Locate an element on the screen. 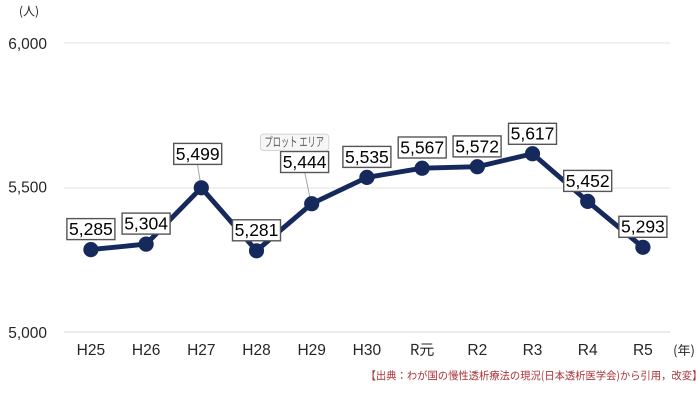 The height and width of the screenshot is (406, 700). svg-text: 5,500 is located at coordinates (27, 188).